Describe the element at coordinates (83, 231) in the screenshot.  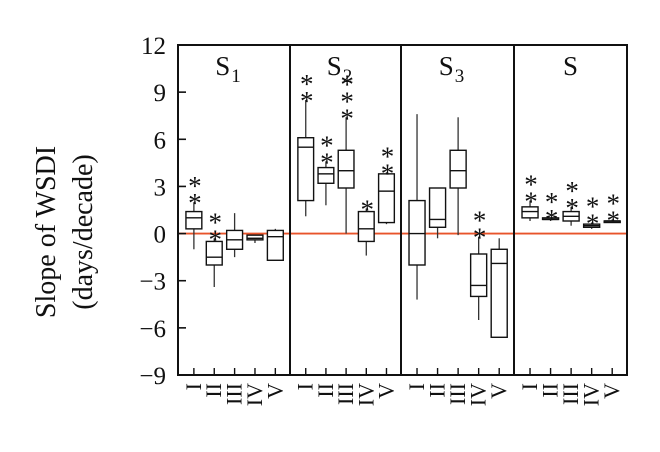
I see `y-axis-label-line2: (days/decade)` at that location.